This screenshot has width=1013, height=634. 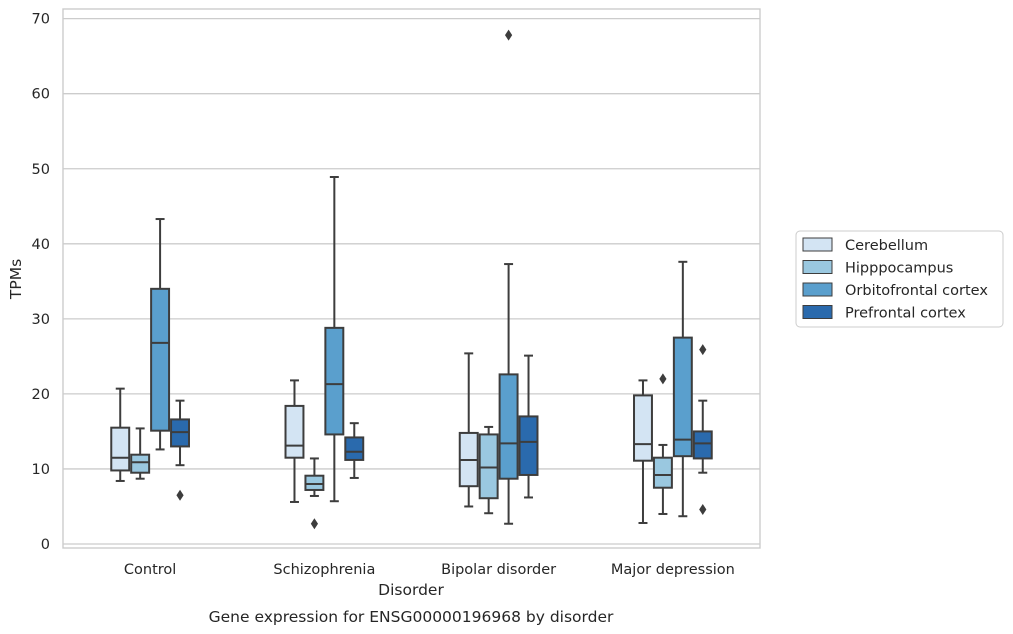 What do you see at coordinates (41, 170) in the screenshot?
I see `y-tick-label: 50` at bounding box center [41, 170].